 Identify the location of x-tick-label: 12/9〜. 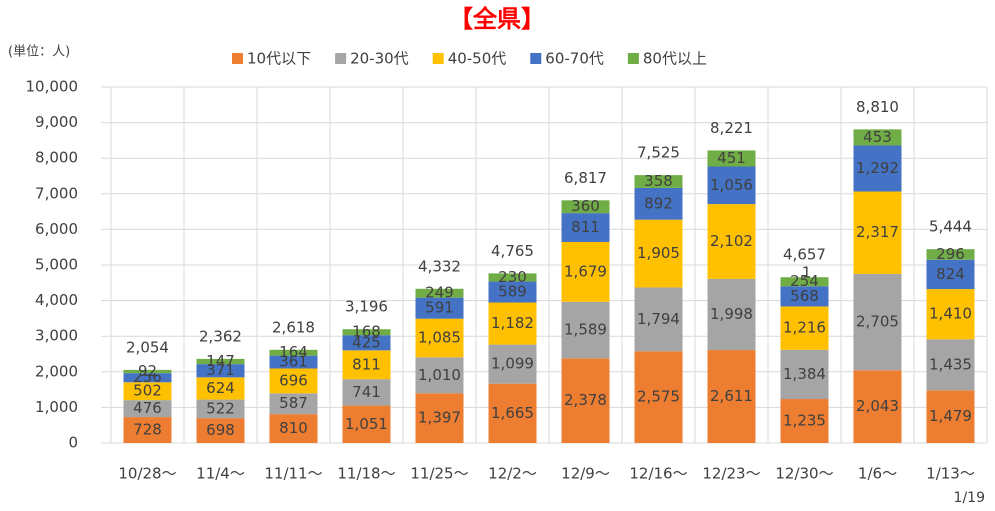
(585, 474).